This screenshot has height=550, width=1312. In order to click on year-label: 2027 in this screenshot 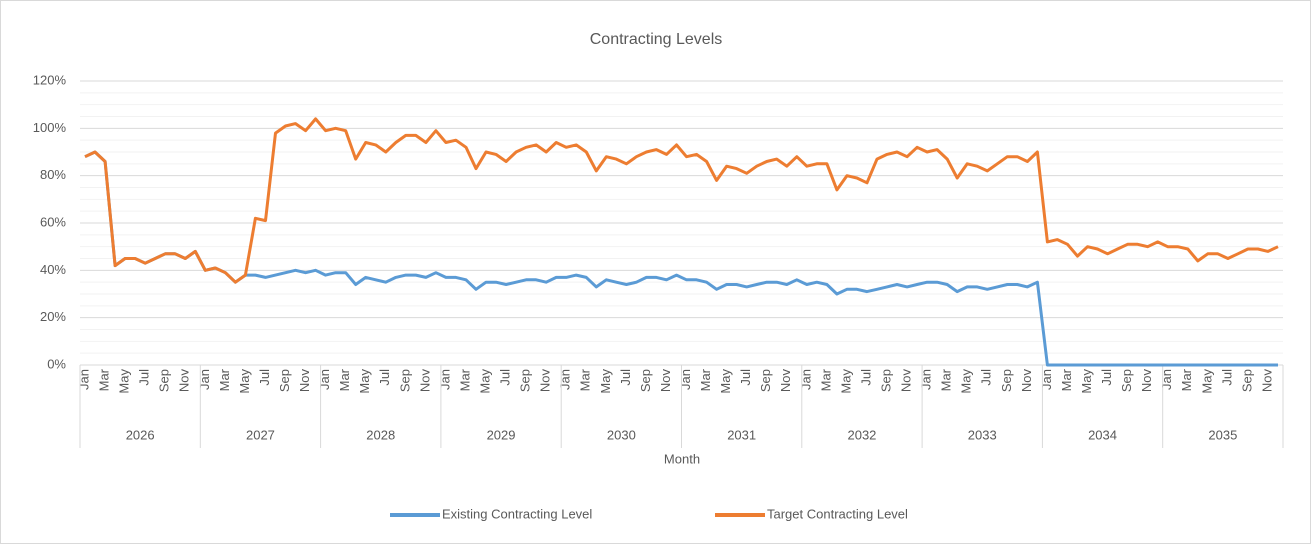, I will do `click(260, 434)`.